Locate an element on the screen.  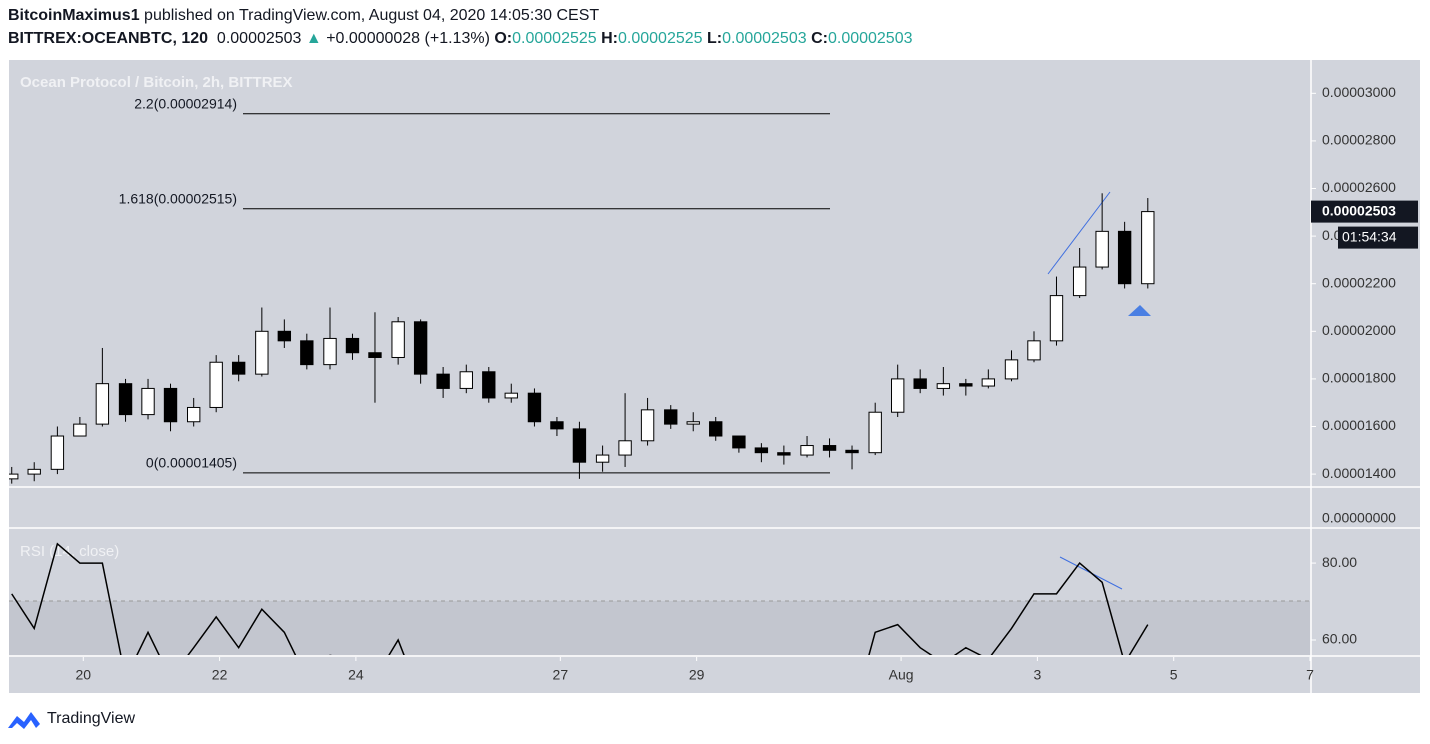
logo: TradingView is located at coordinates (71, 719).